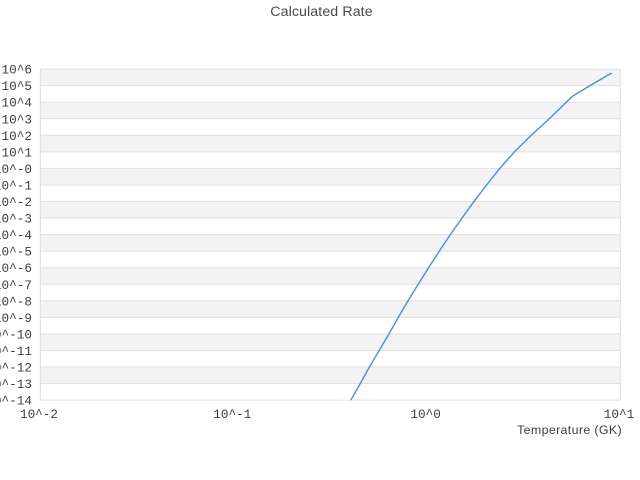  I want to click on svg-text: 10^-12, so click(16, 368).